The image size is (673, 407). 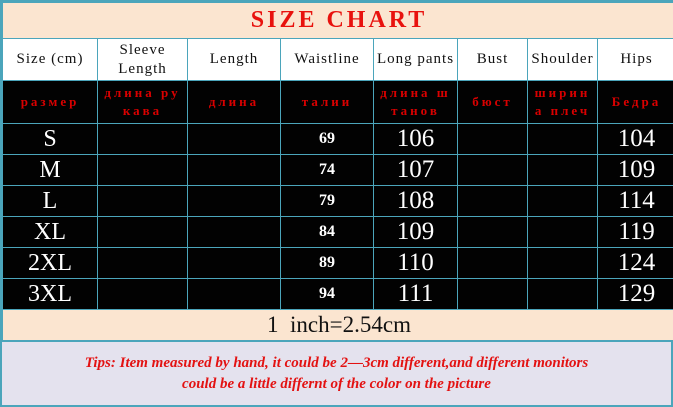 I want to click on conversion-row: 1 inch=2.54cm, so click(x=337, y=325).